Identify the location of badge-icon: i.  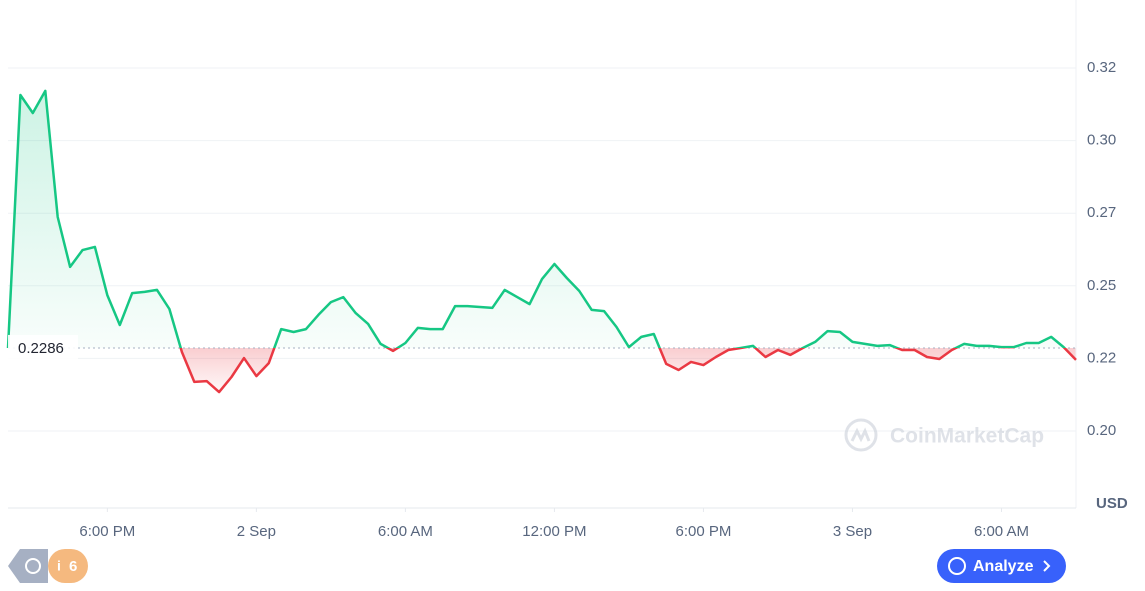
(59, 566).